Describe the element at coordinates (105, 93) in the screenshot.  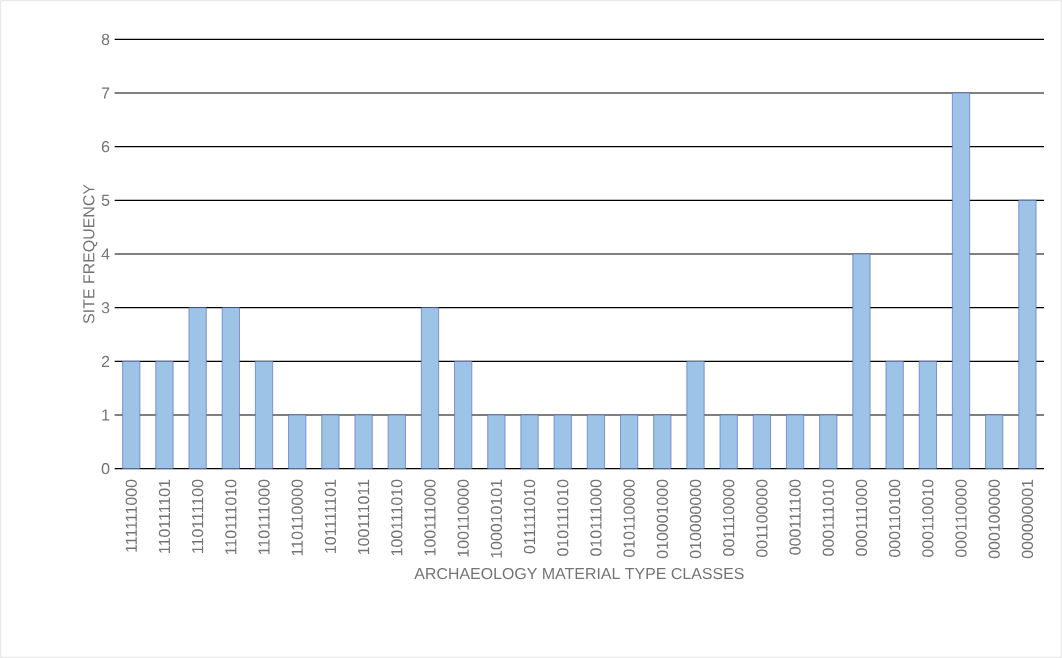
I see `y-tick-label: 7` at that location.